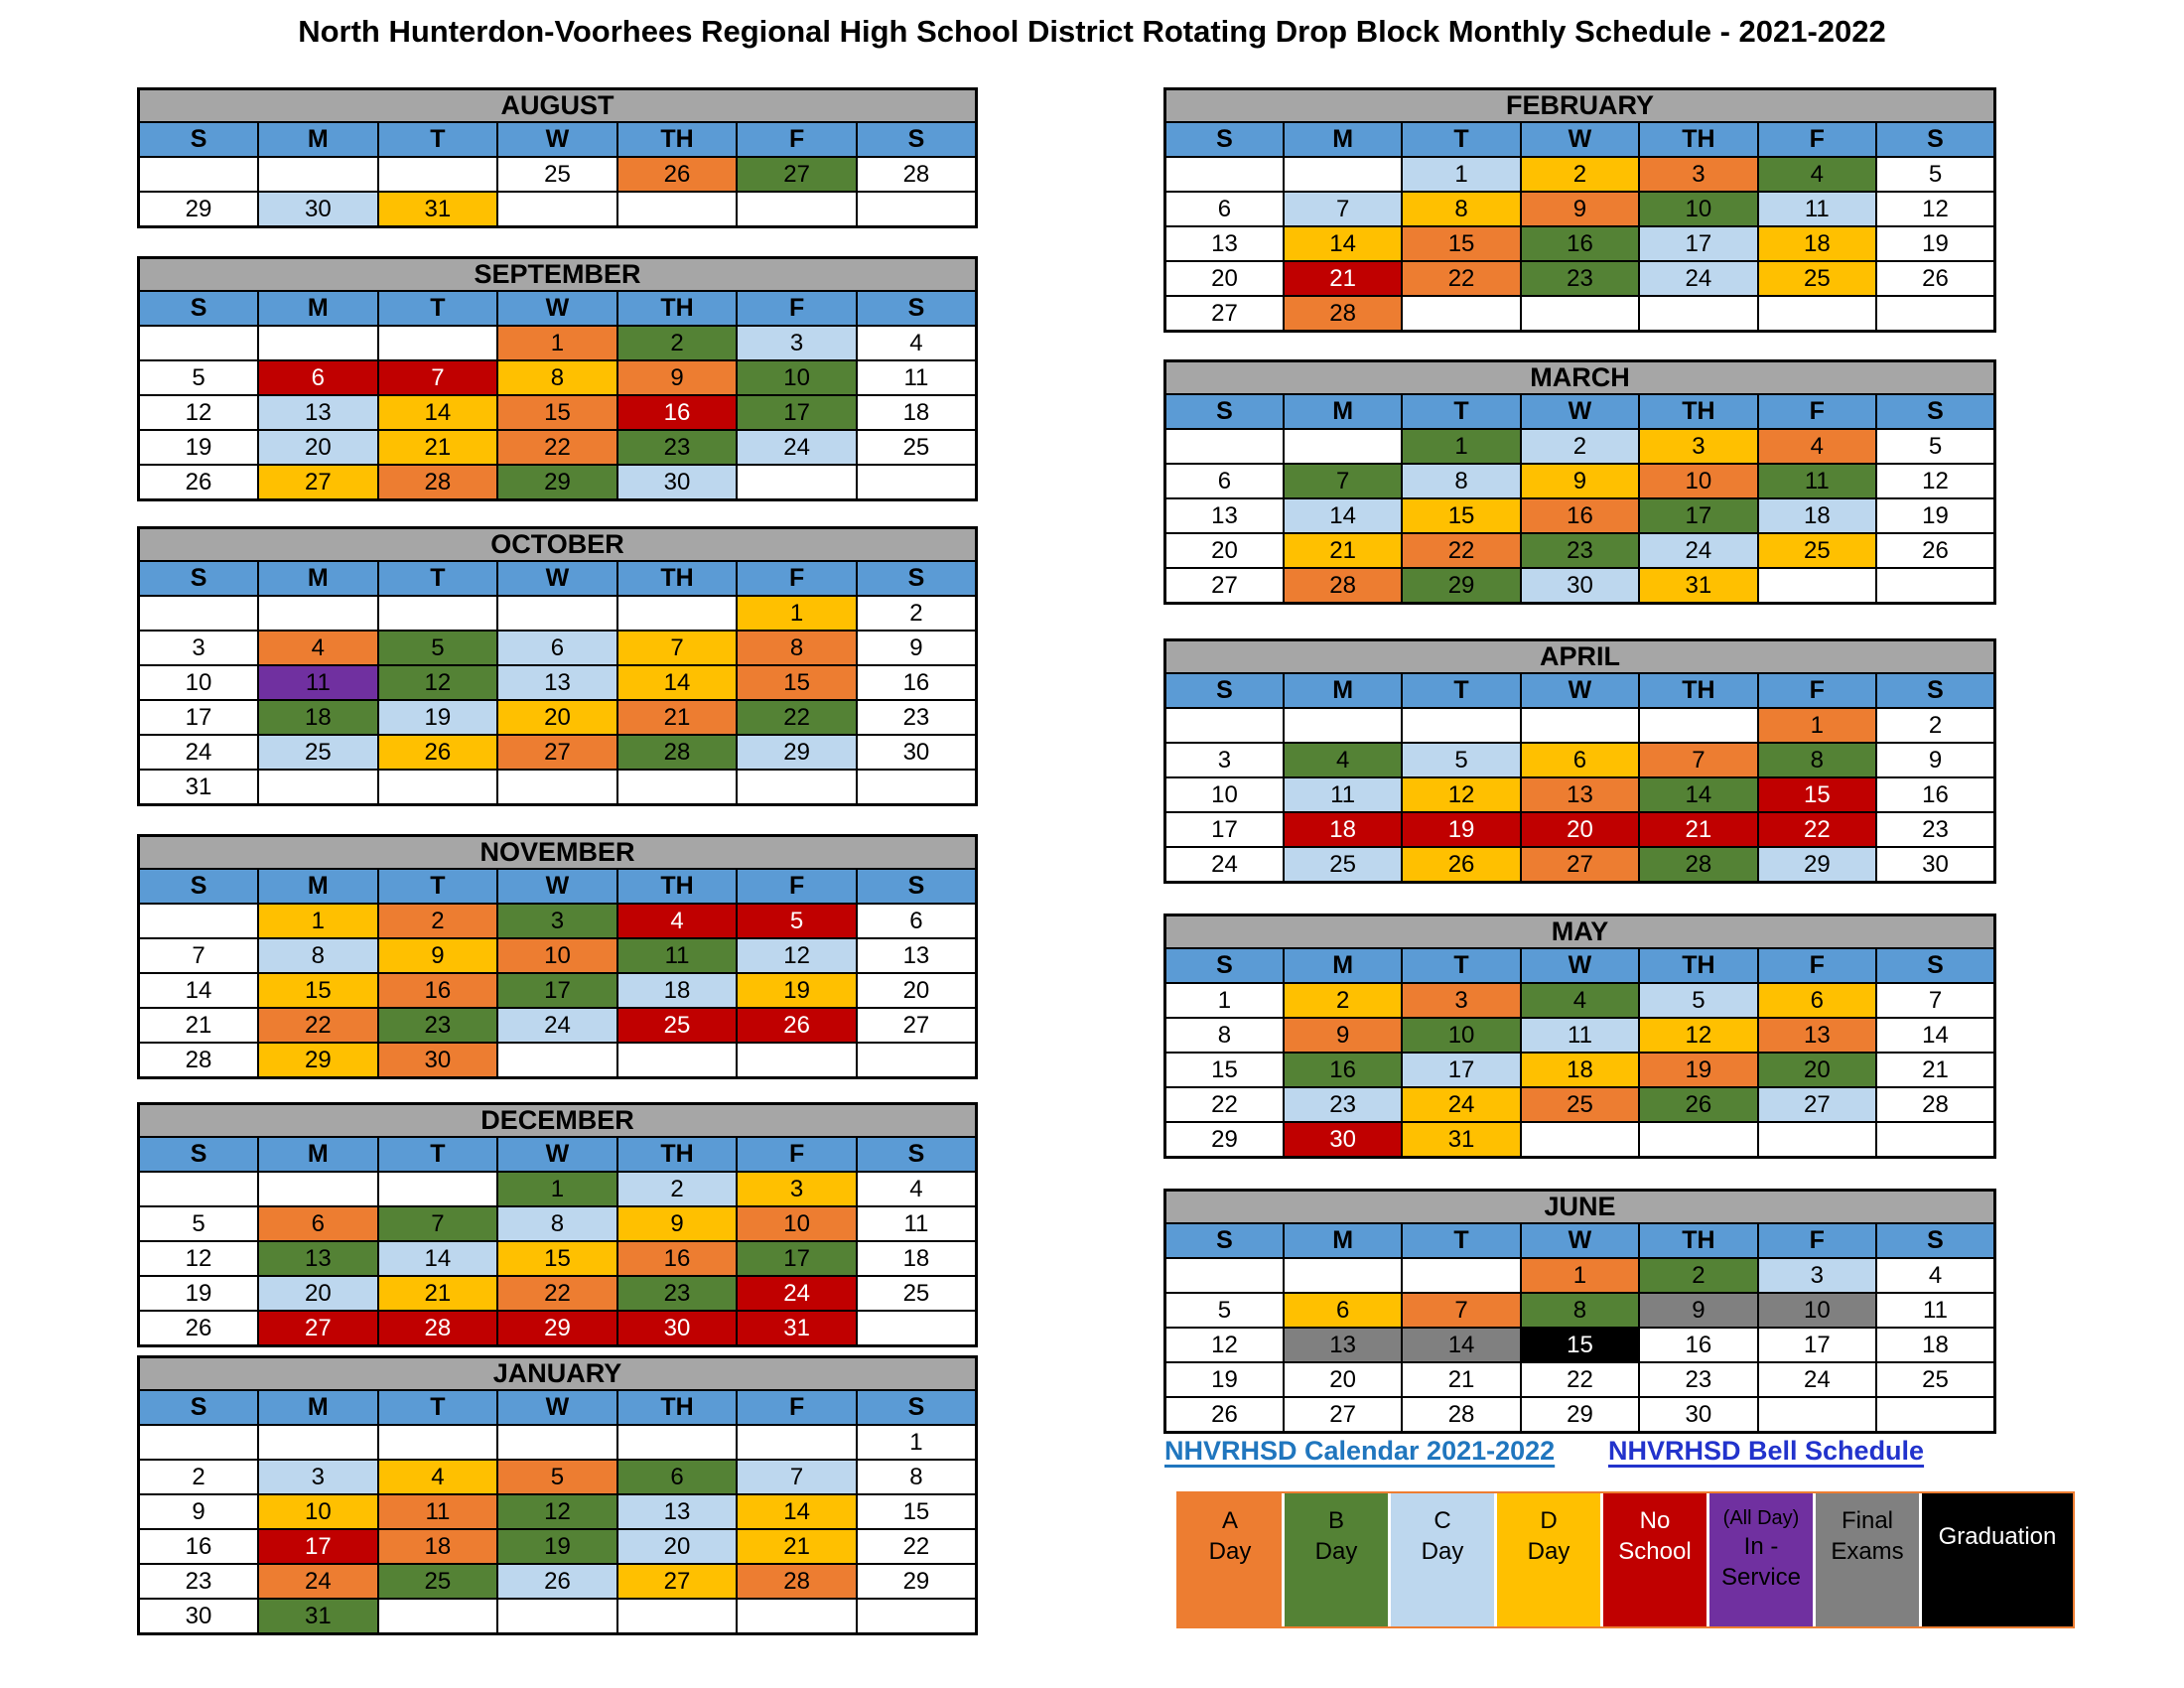 The width and height of the screenshot is (2184, 1688). Describe the element at coordinates (1579, 1206) in the screenshot. I see `month-title-june: JUNE` at that location.